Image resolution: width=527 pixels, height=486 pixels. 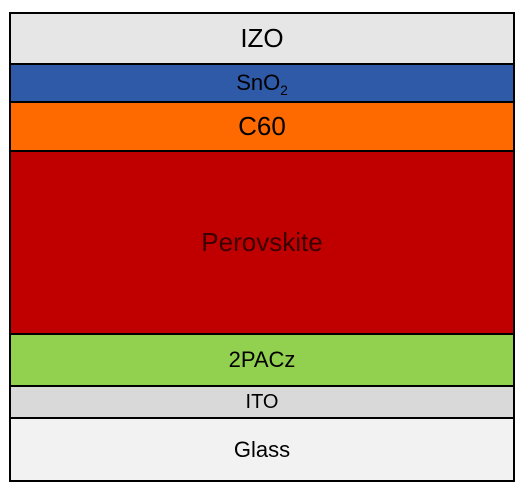 I want to click on layer-glass: Glass, so click(x=262, y=449).